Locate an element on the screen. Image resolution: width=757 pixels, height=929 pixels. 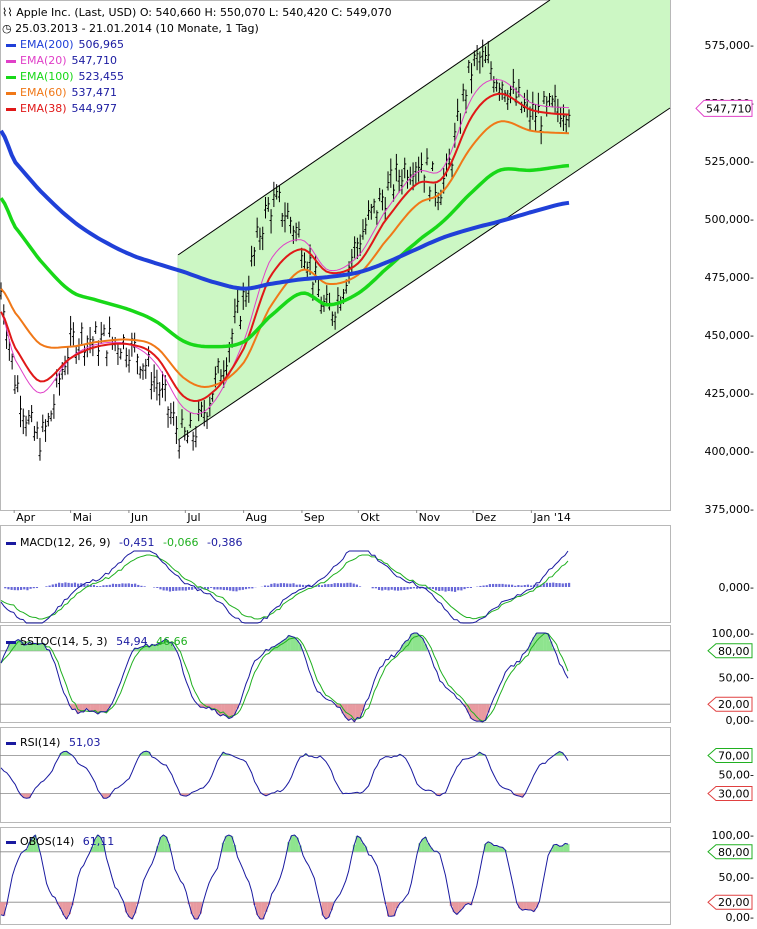
obos-legend: OBOS(14) 61,11 is located at coordinates (60, 841).